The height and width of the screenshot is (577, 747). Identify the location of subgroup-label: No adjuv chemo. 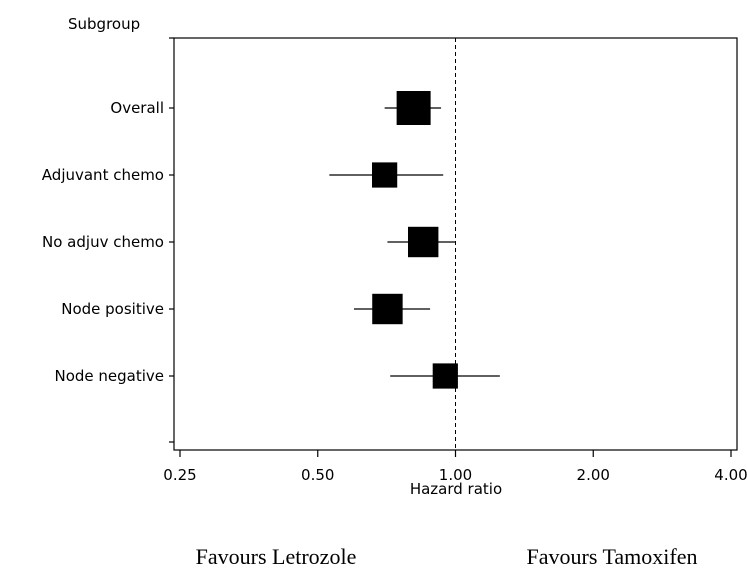
(103, 242).